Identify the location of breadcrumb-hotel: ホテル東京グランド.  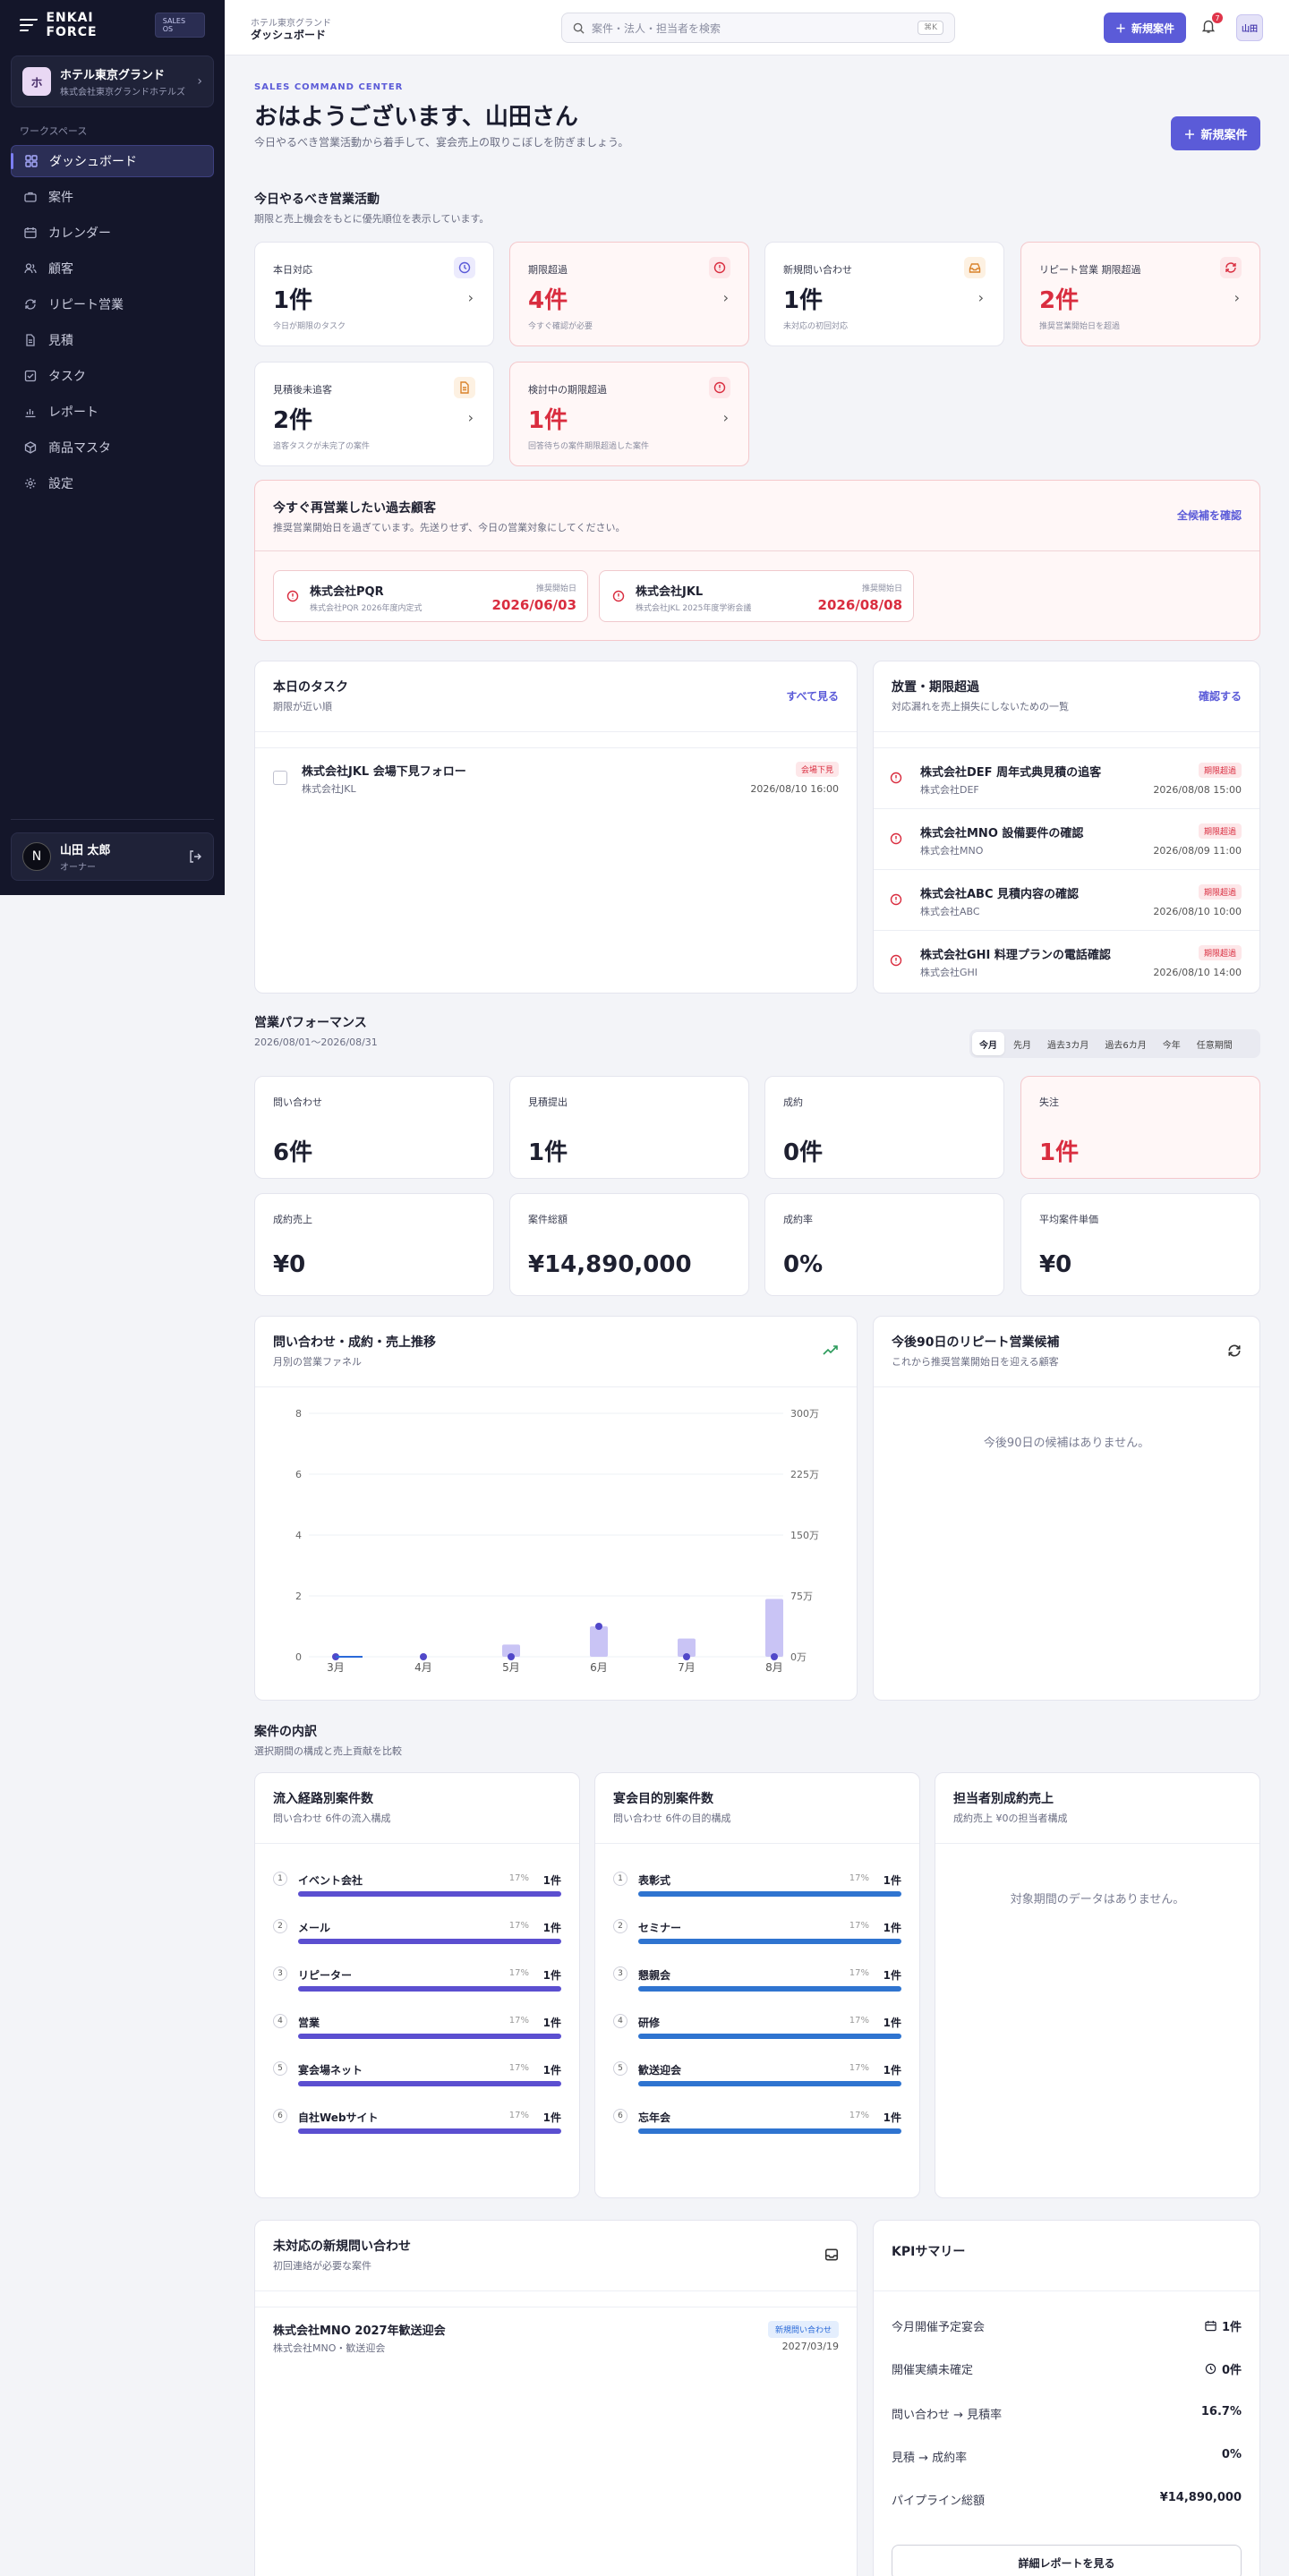
(291, 24).